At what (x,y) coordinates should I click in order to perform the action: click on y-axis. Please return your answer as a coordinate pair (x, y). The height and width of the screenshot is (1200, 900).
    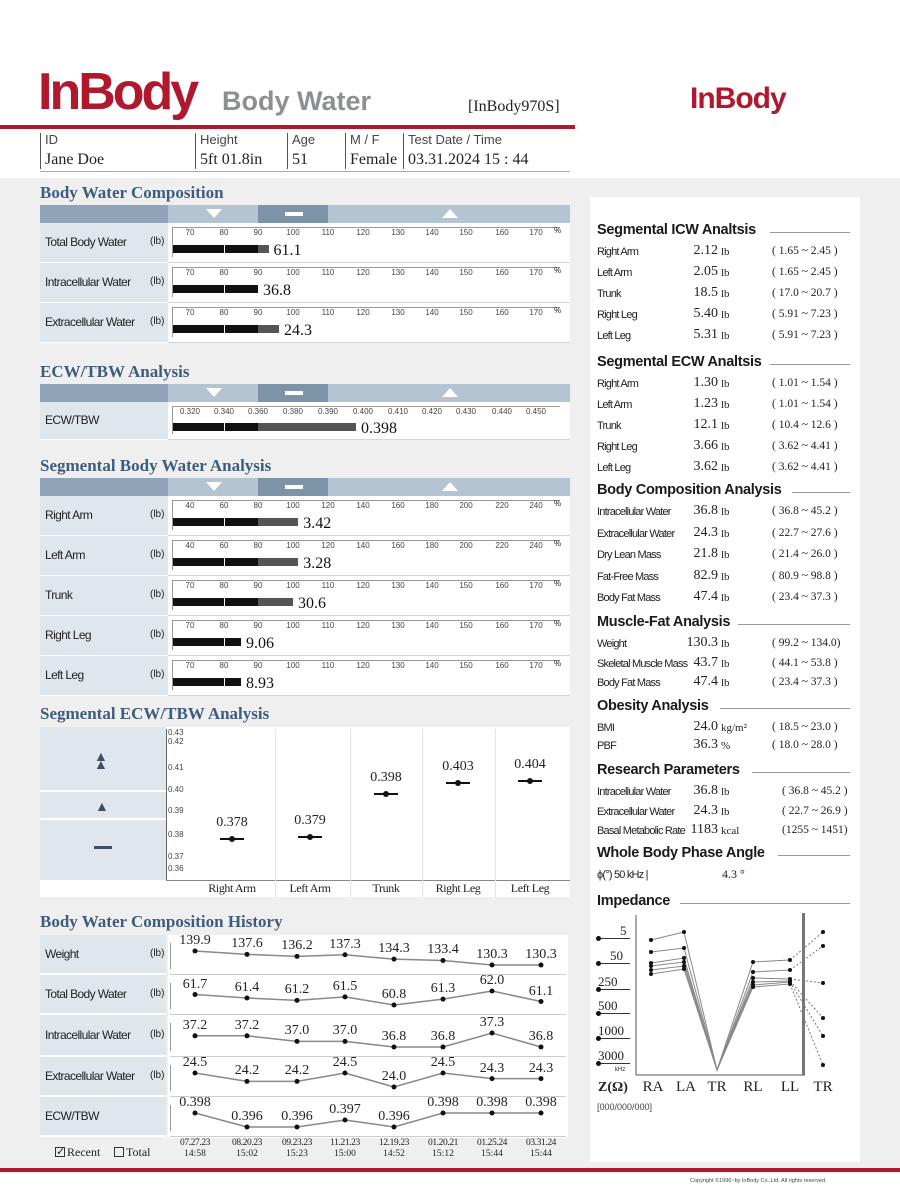
    Looking at the image, I should click on (166, 804).